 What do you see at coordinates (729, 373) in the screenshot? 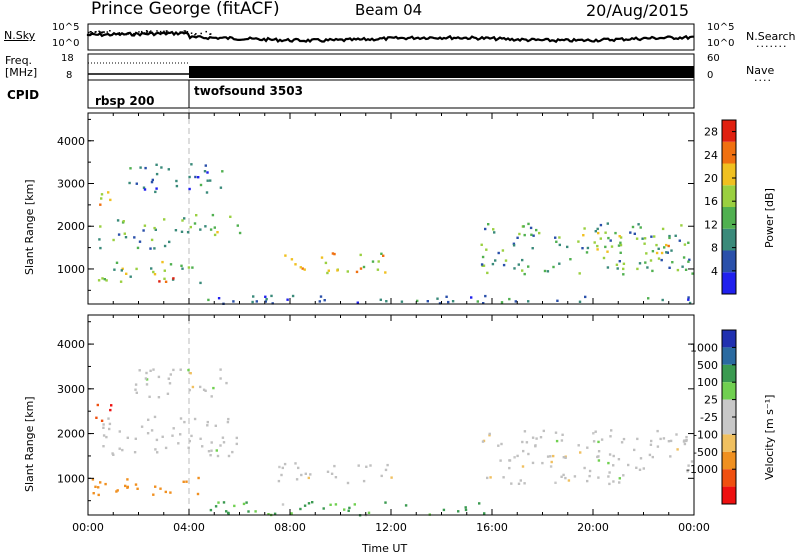
I see `velocity-colorbar-swatch` at bounding box center [729, 373].